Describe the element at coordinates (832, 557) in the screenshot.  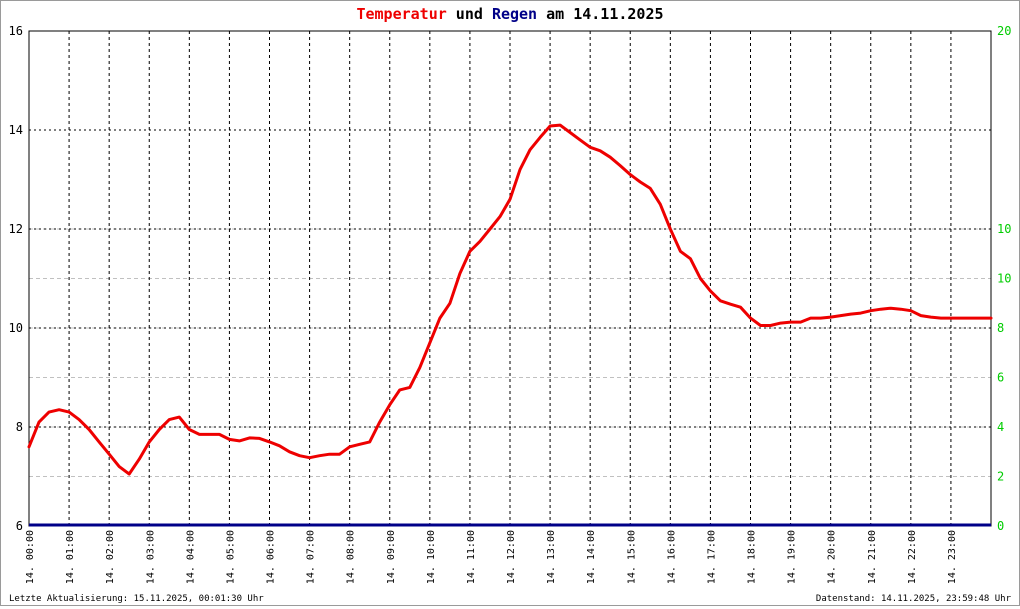
I see `x-tick-label: 14. 20:00` at that location.